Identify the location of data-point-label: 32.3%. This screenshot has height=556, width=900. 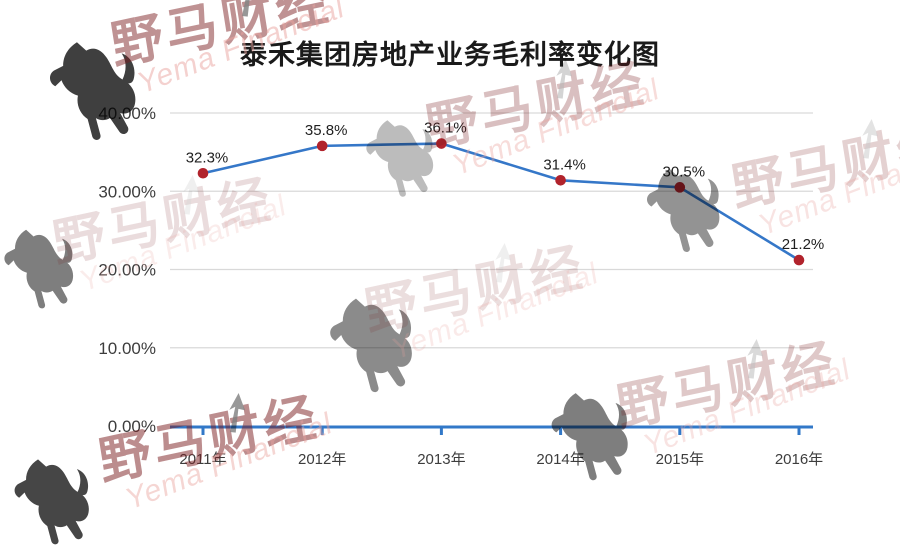
(207, 157).